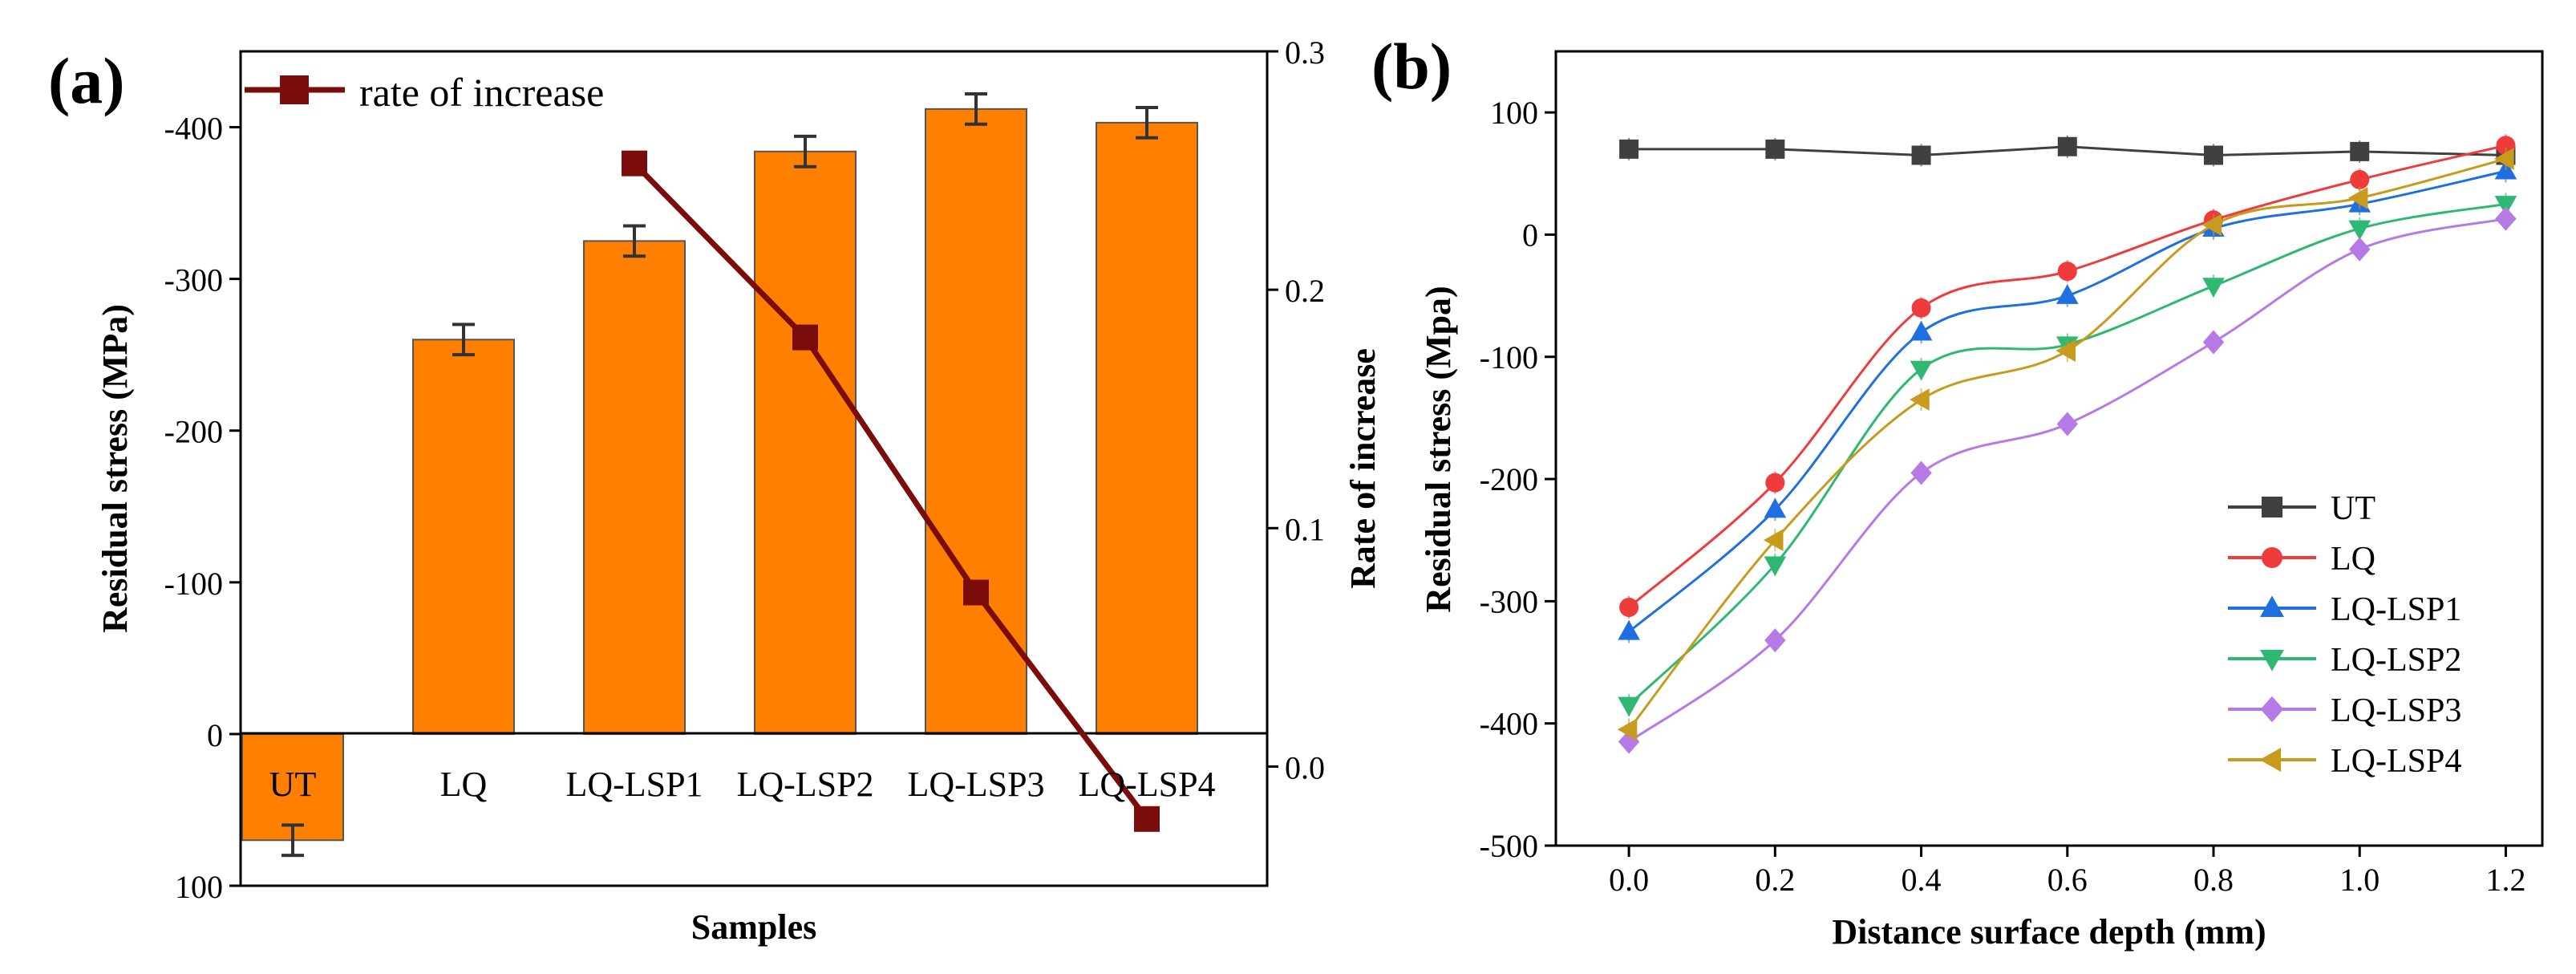  What do you see at coordinates (976, 422) in the screenshot?
I see `bar-lq-lsp3` at bounding box center [976, 422].